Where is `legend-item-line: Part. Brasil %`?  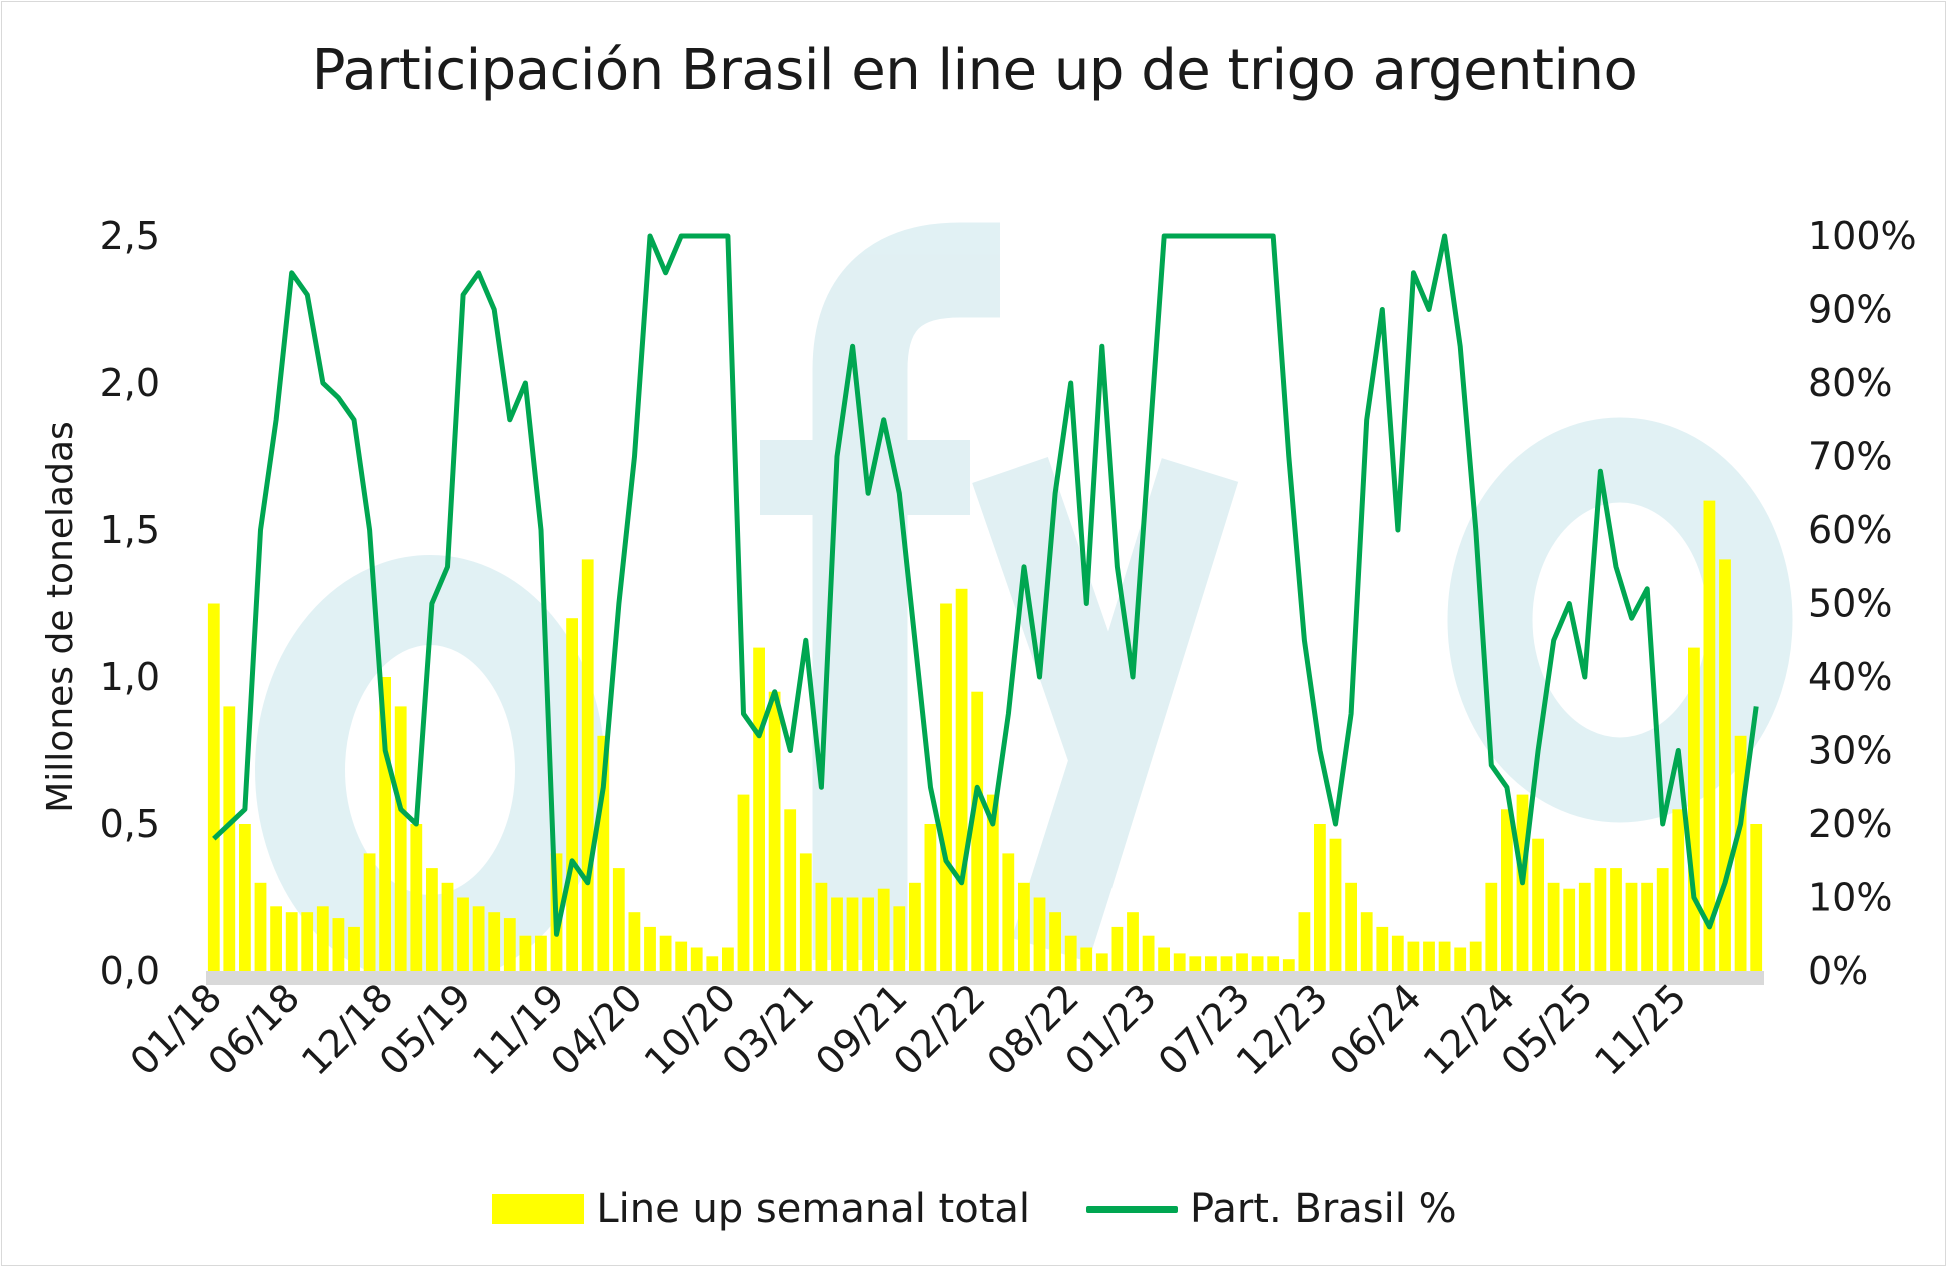
legend-item-line: Part. Brasil % is located at coordinates (1271, 1209).